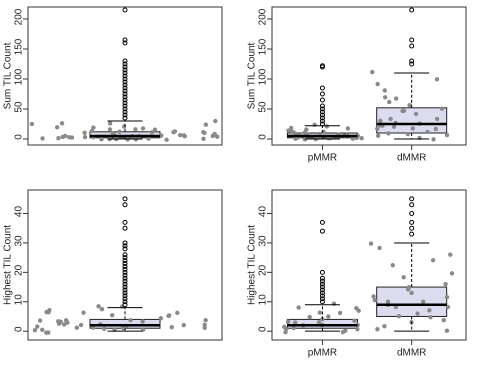 The width and height of the screenshot is (500, 375). What do you see at coordinates (263, 107) in the screenshot?
I see `y-tick-label: 50` at bounding box center [263, 107].